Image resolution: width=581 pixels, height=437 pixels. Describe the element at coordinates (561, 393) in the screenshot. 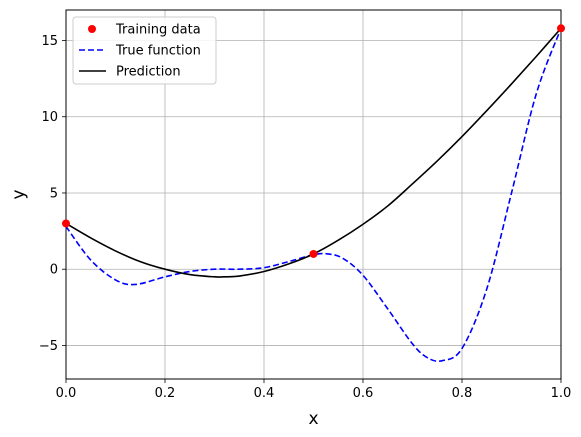

I see `x-tick-label: 1.0` at that location.